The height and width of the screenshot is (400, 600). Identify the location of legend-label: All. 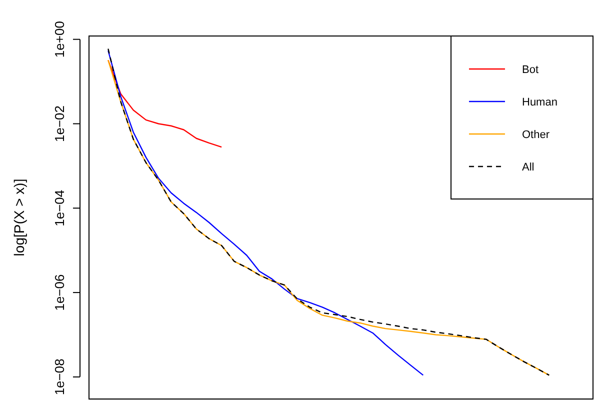
(528, 168).